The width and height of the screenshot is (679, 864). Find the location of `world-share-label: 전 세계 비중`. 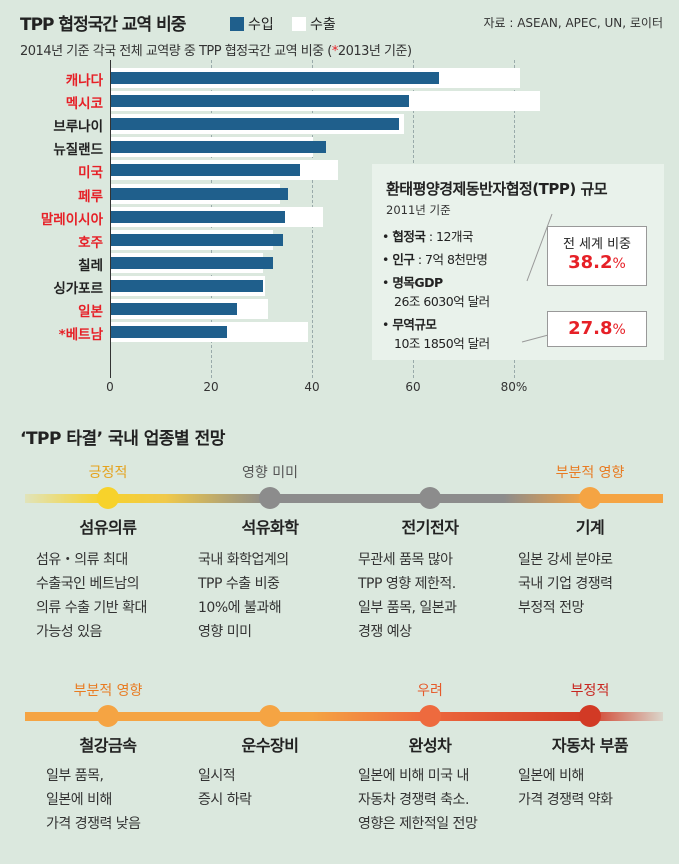

world-share-label: 전 세계 비중 is located at coordinates (597, 244).